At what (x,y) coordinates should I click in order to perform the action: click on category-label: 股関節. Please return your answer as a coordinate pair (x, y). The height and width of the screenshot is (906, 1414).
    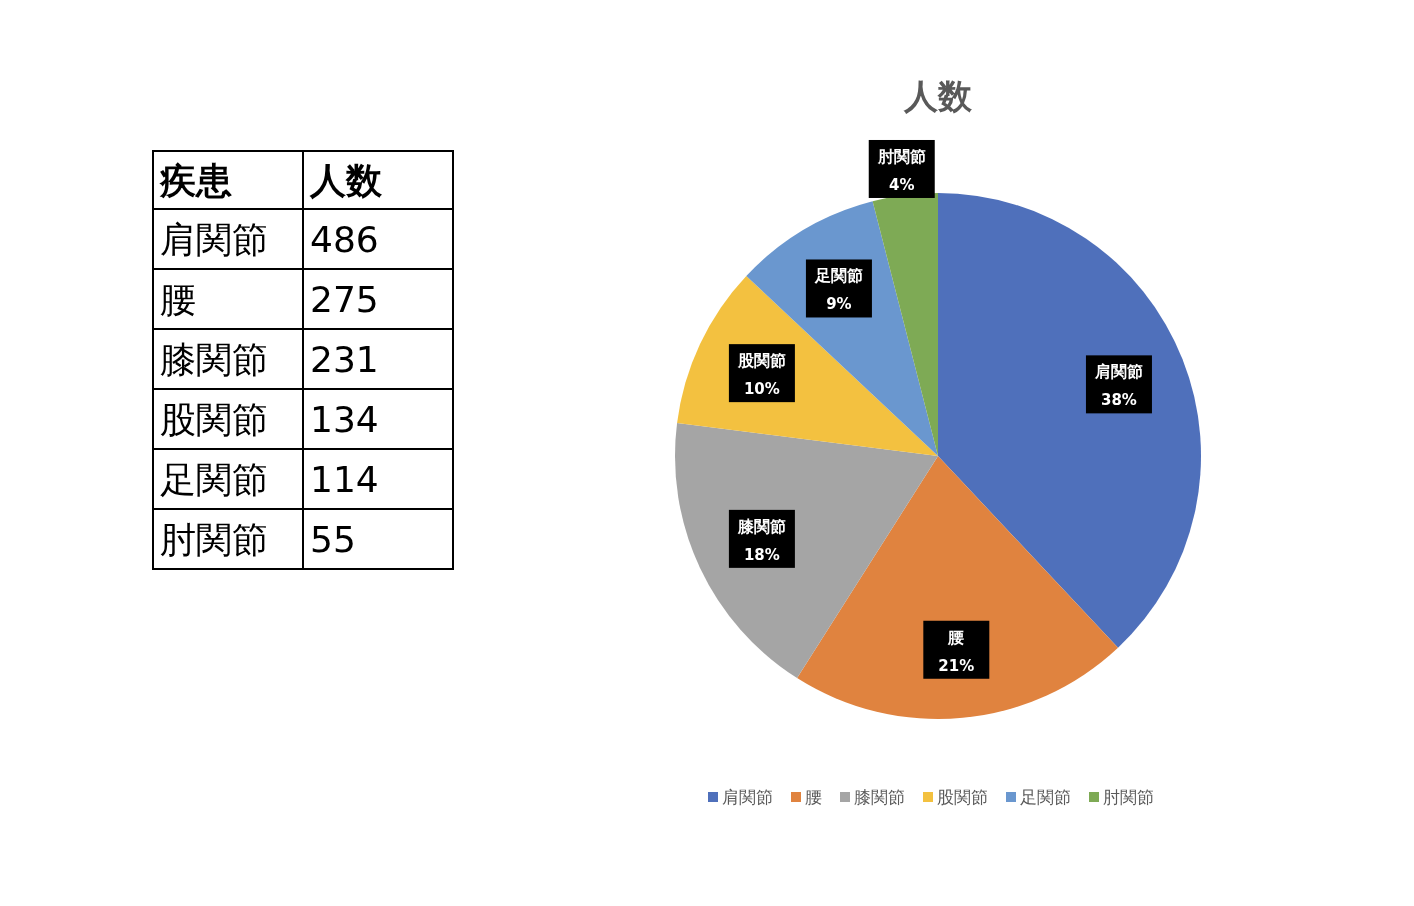
    Looking at the image, I should click on (214, 419).